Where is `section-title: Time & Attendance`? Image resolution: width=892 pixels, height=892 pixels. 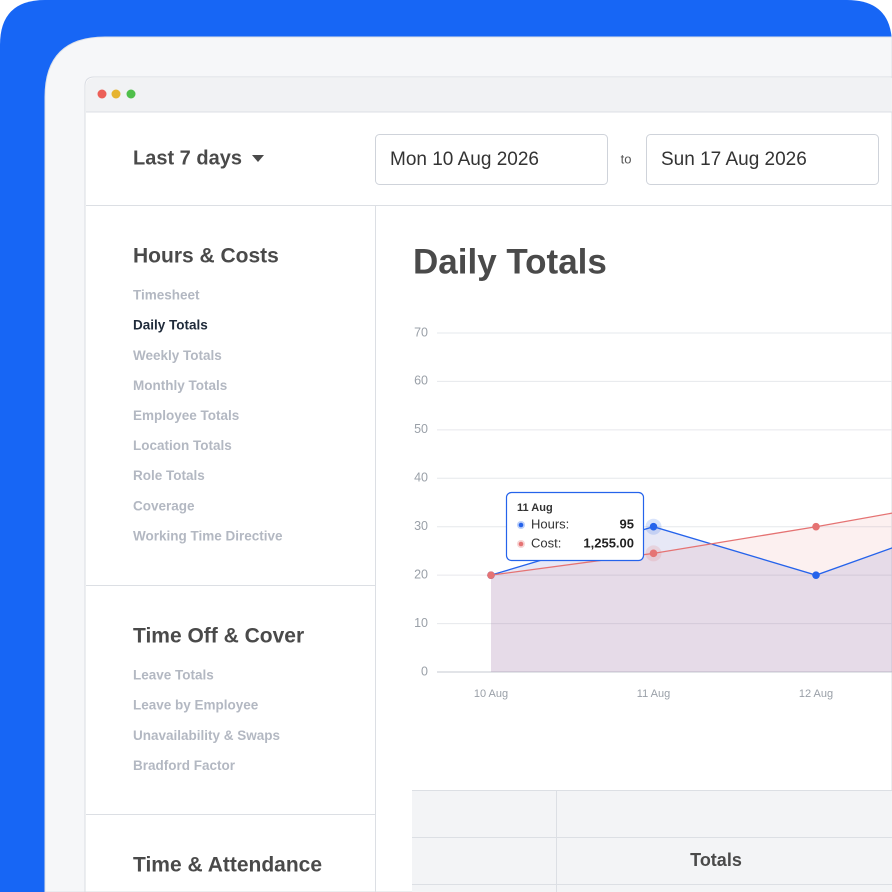
section-title: Time & Attendance is located at coordinates (227, 865).